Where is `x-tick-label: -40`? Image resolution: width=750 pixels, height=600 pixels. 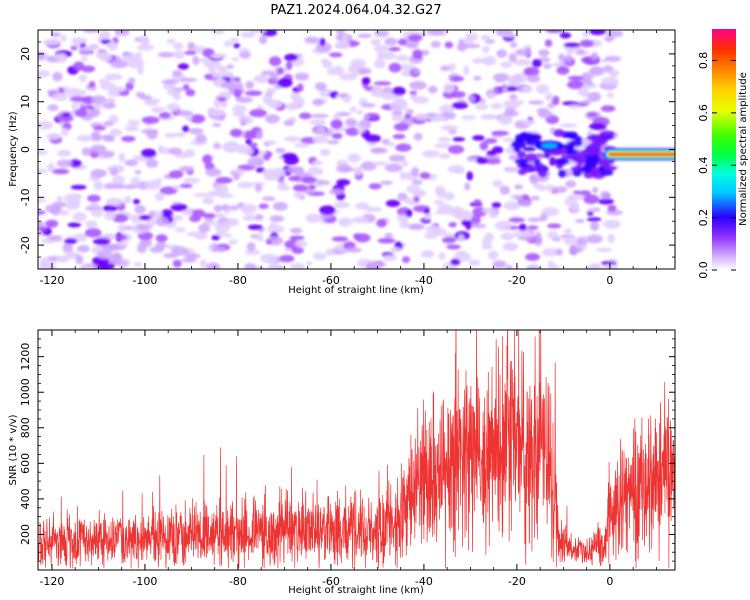
x-tick-label: -40 is located at coordinates (424, 280).